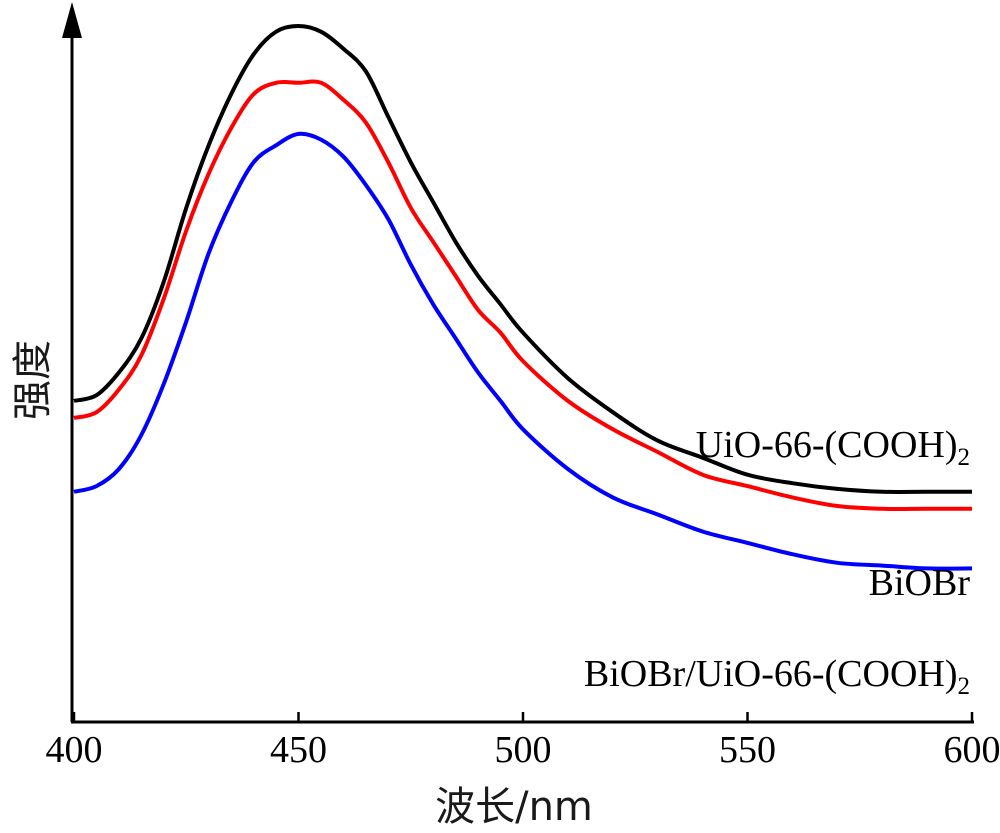 The width and height of the screenshot is (1000, 833). I want to click on series-label-biobr: BiOBr, so click(920, 583).